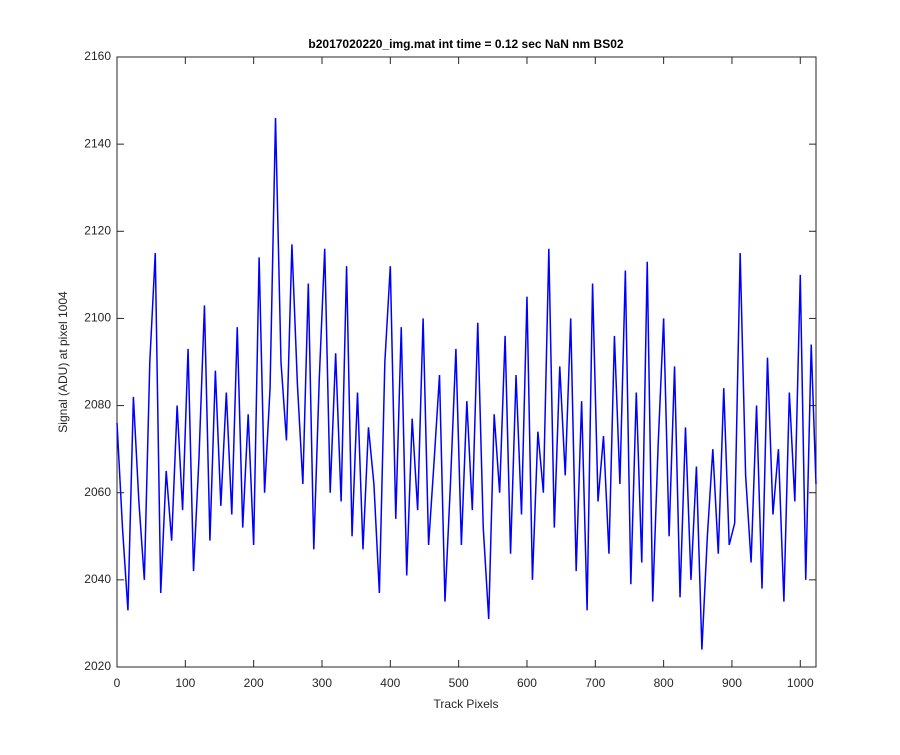 The width and height of the screenshot is (900, 755). What do you see at coordinates (322, 683) in the screenshot?
I see `x-tick-label: 300` at bounding box center [322, 683].